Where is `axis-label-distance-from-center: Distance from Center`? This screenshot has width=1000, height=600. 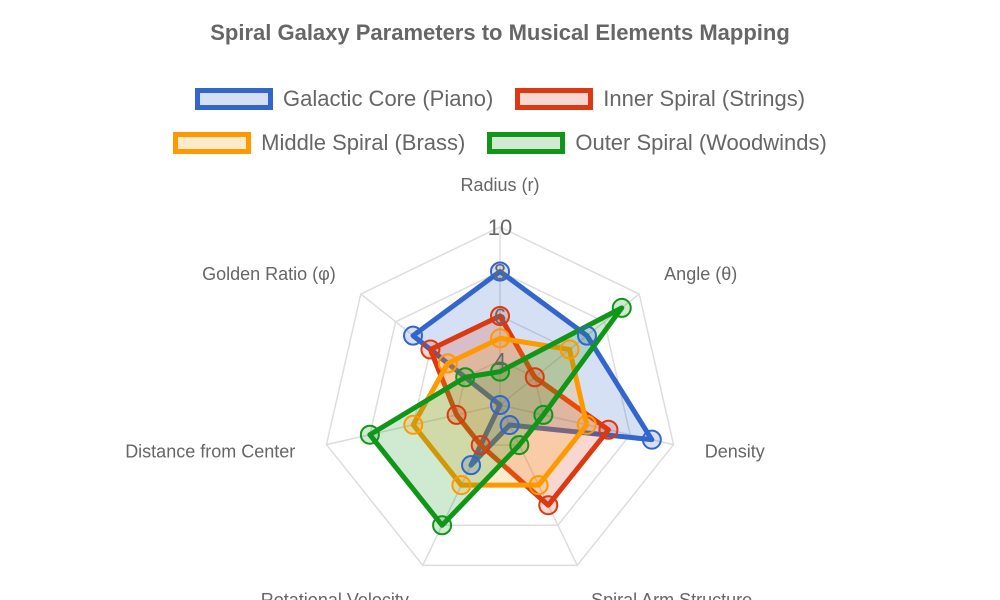
axis-label-distance-from-center: Distance from Center is located at coordinates (210, 452).